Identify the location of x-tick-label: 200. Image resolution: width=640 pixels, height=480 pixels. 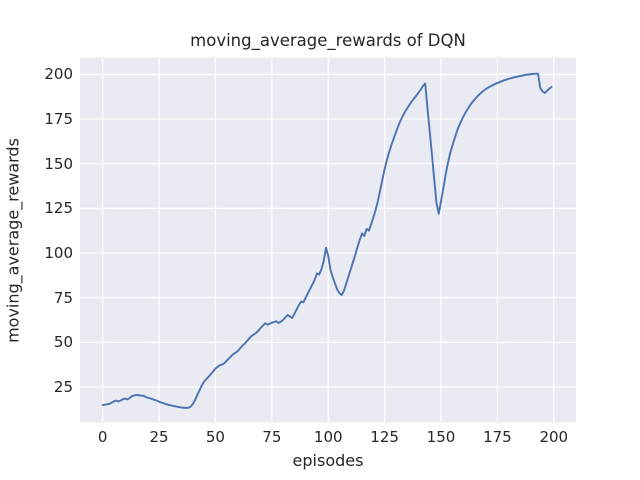
(554, 437).